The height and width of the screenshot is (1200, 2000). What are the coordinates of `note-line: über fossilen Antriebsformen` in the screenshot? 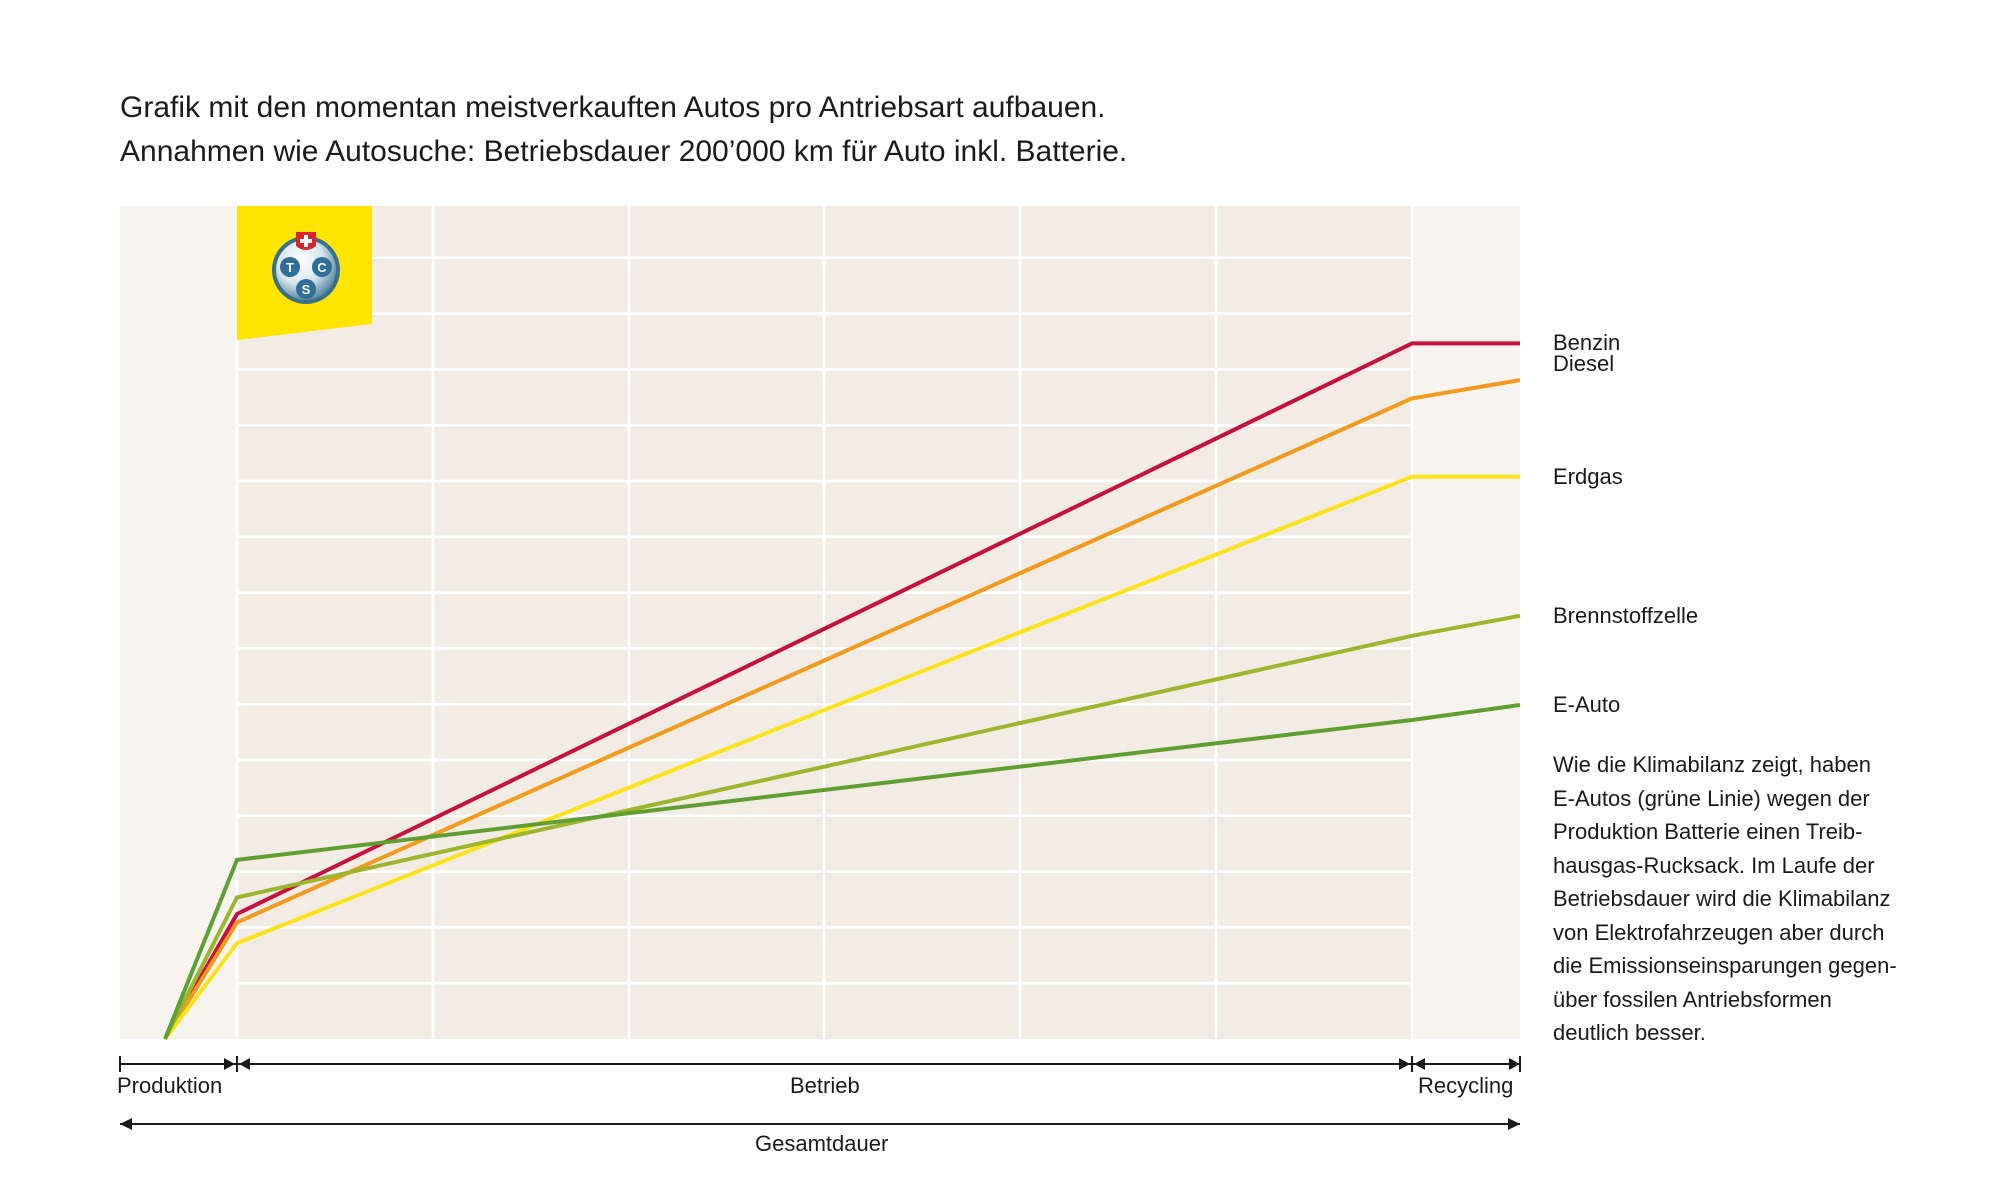 It's located at (1692, 999).